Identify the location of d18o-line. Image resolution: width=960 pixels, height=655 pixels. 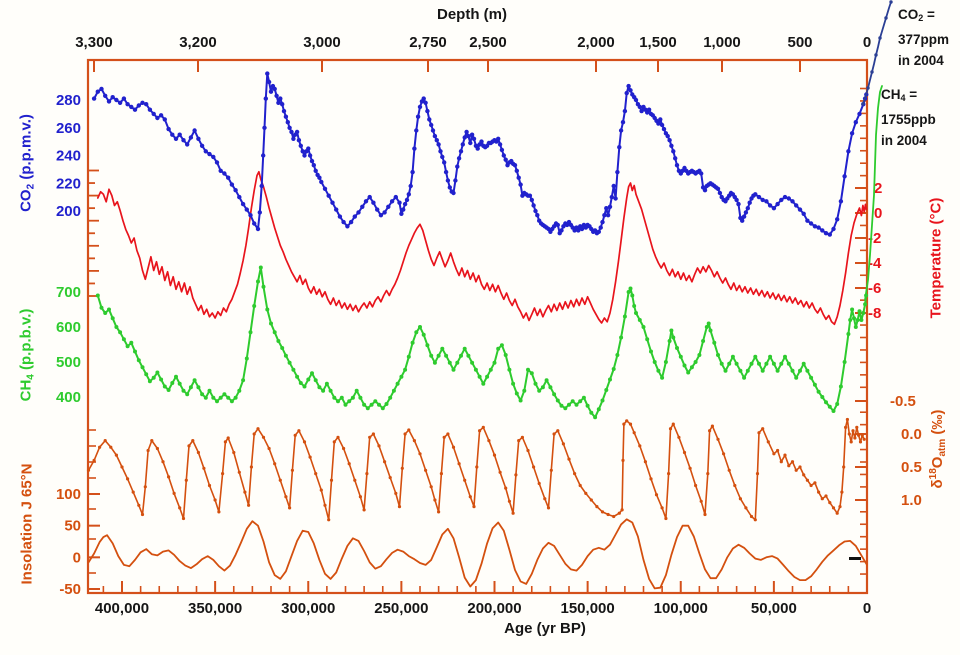
(476, 469).